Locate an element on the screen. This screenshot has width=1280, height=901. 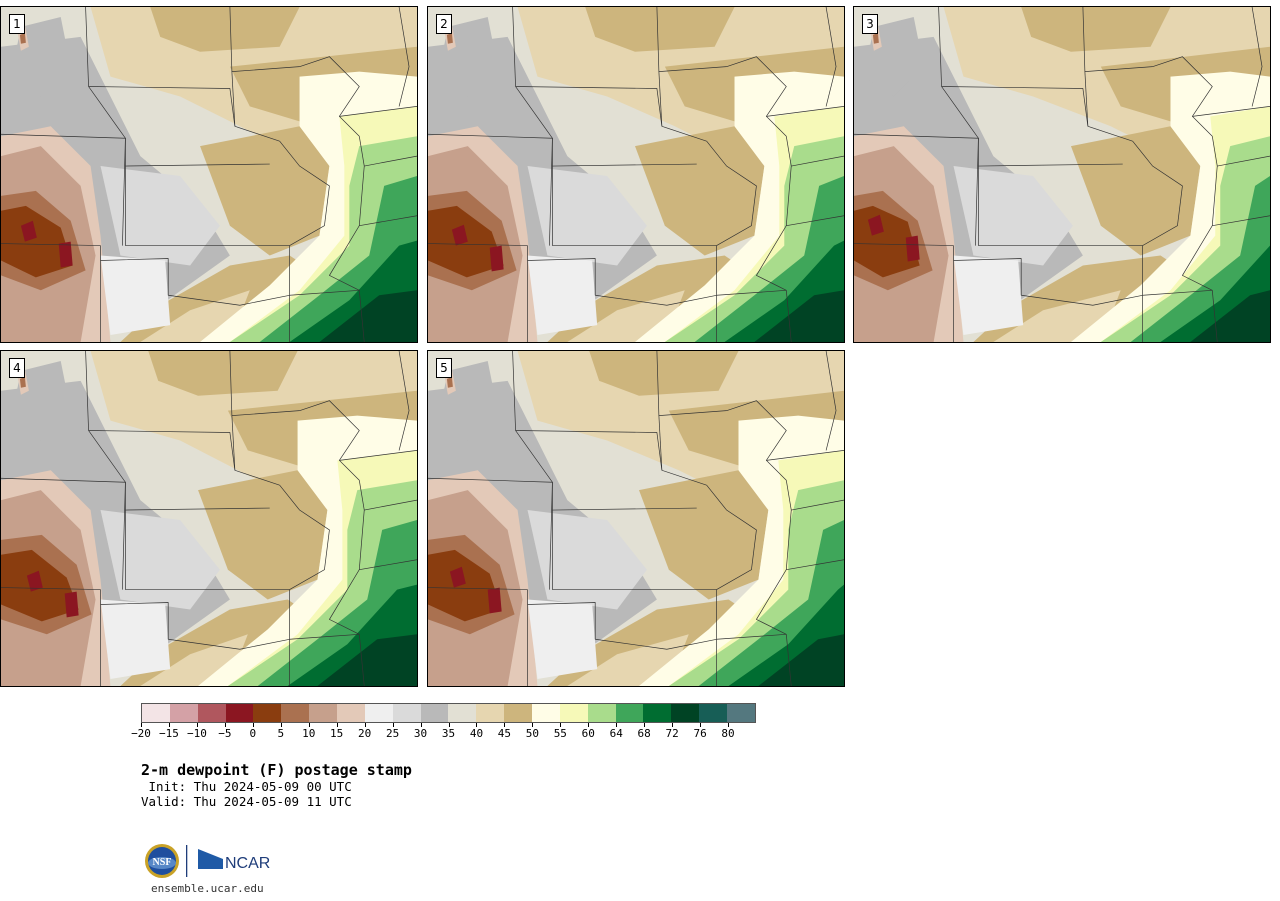
panel-number: 2 is located at coordinates (444, 24).